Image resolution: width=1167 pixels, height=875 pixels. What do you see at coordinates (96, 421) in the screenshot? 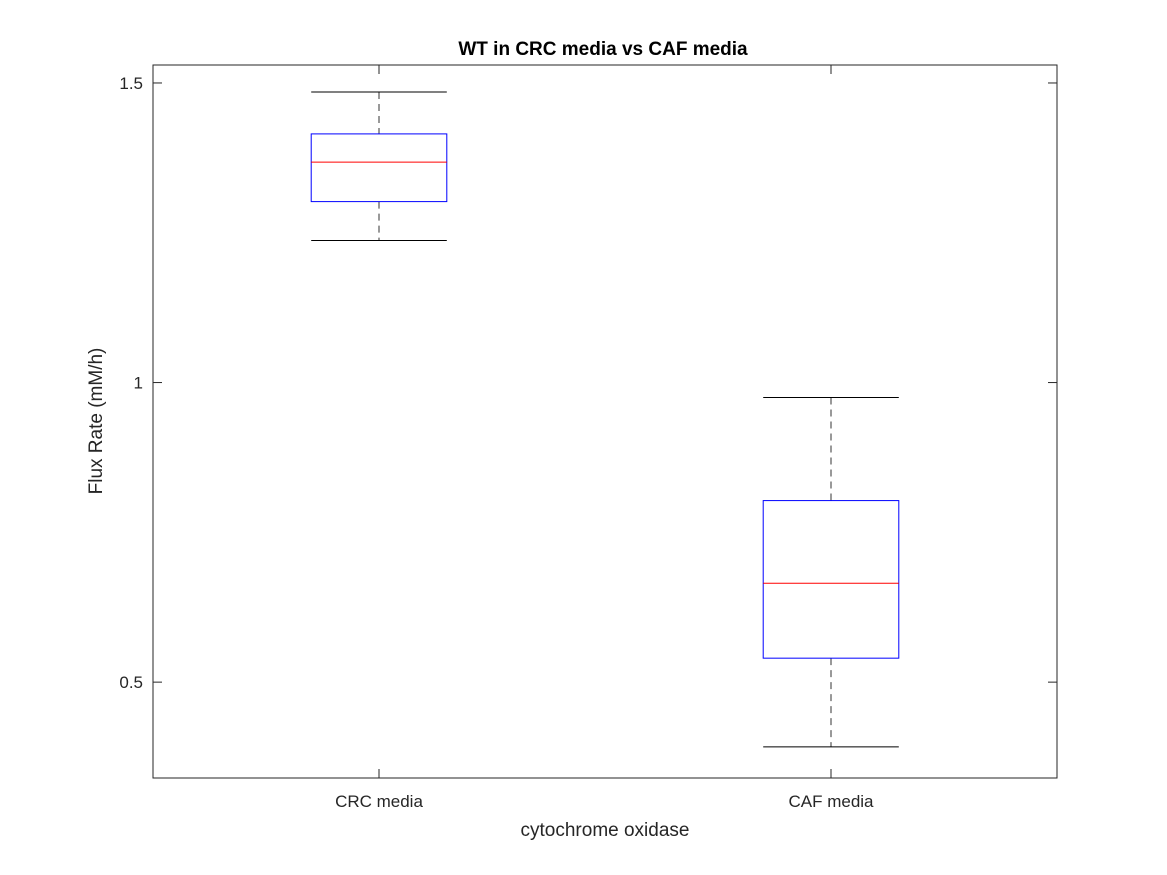
I see `y-axis-label: Flux Rate (mM/h)` at bounding box center [96, 421].